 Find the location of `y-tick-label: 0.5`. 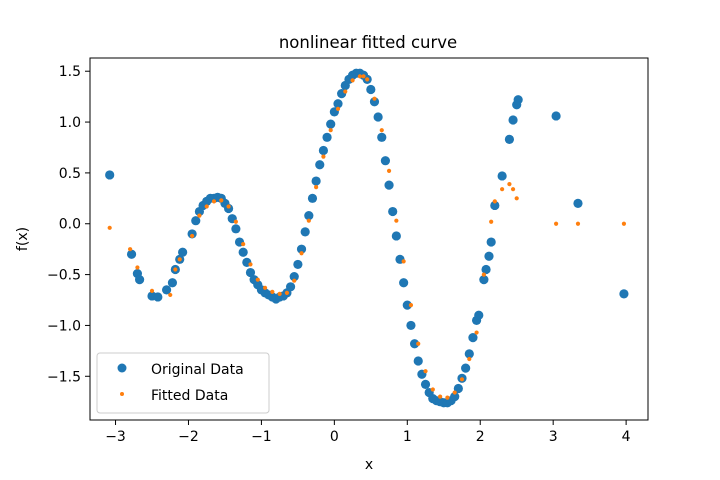

y-tick-label: 0.5 is located at coordinates (70, 174).